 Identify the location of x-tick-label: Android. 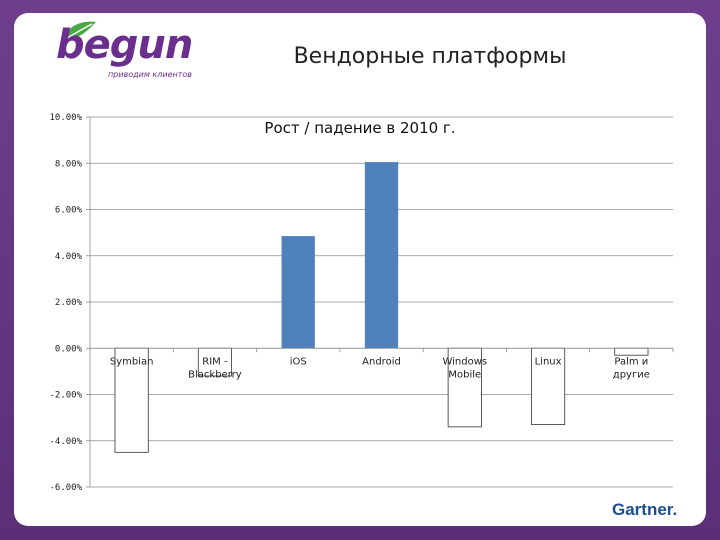
(381, 361).